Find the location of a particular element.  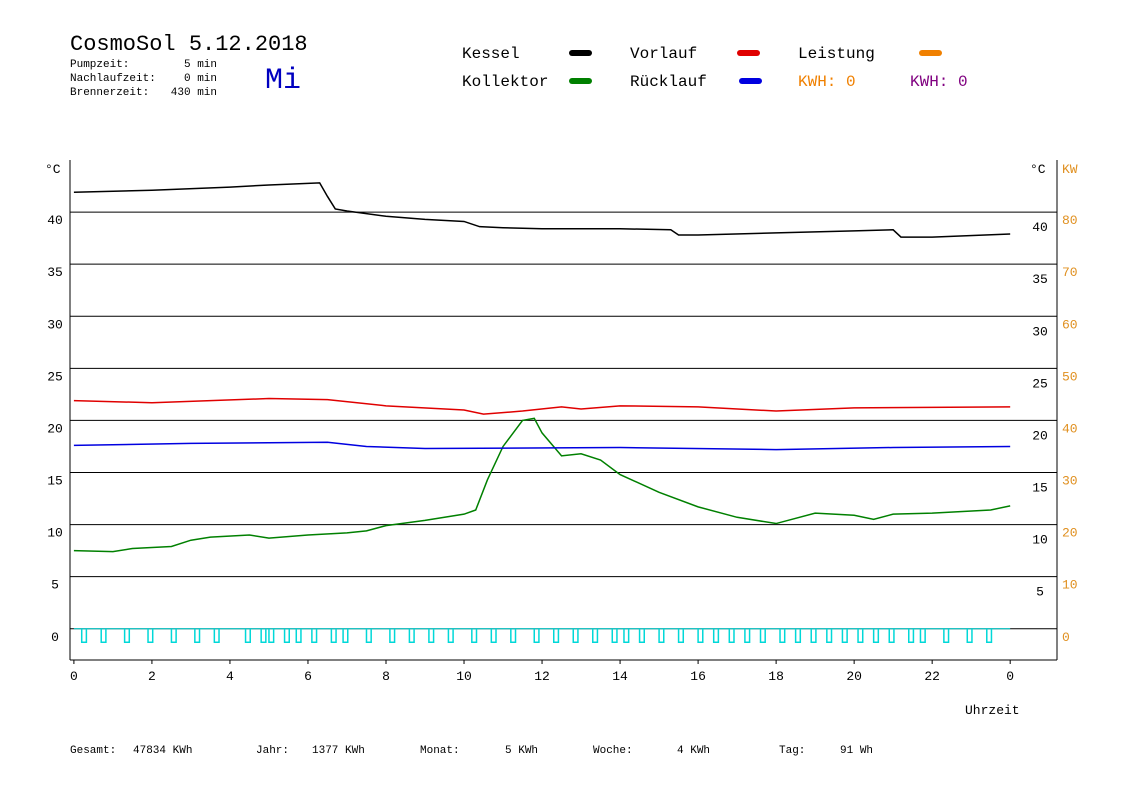

stat-value: 430 min is located at coordinates (194, 93).